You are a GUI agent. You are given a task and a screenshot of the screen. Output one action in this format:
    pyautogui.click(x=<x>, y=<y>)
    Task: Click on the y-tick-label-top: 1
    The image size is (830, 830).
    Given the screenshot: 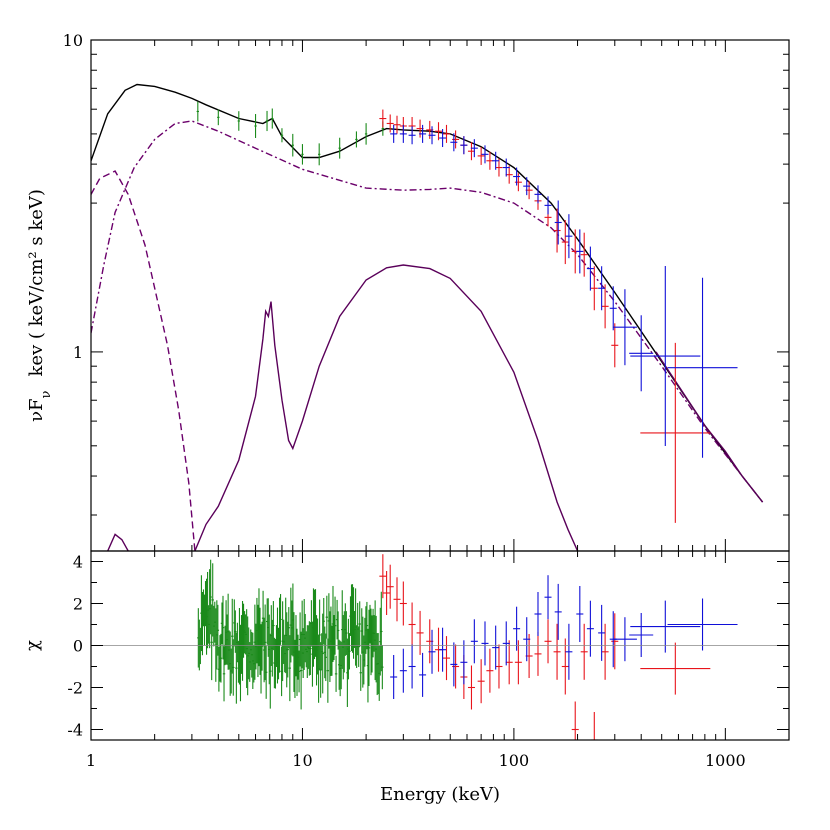 What is the action you would take?
    pyautogui.click(x=78, y=352)
    